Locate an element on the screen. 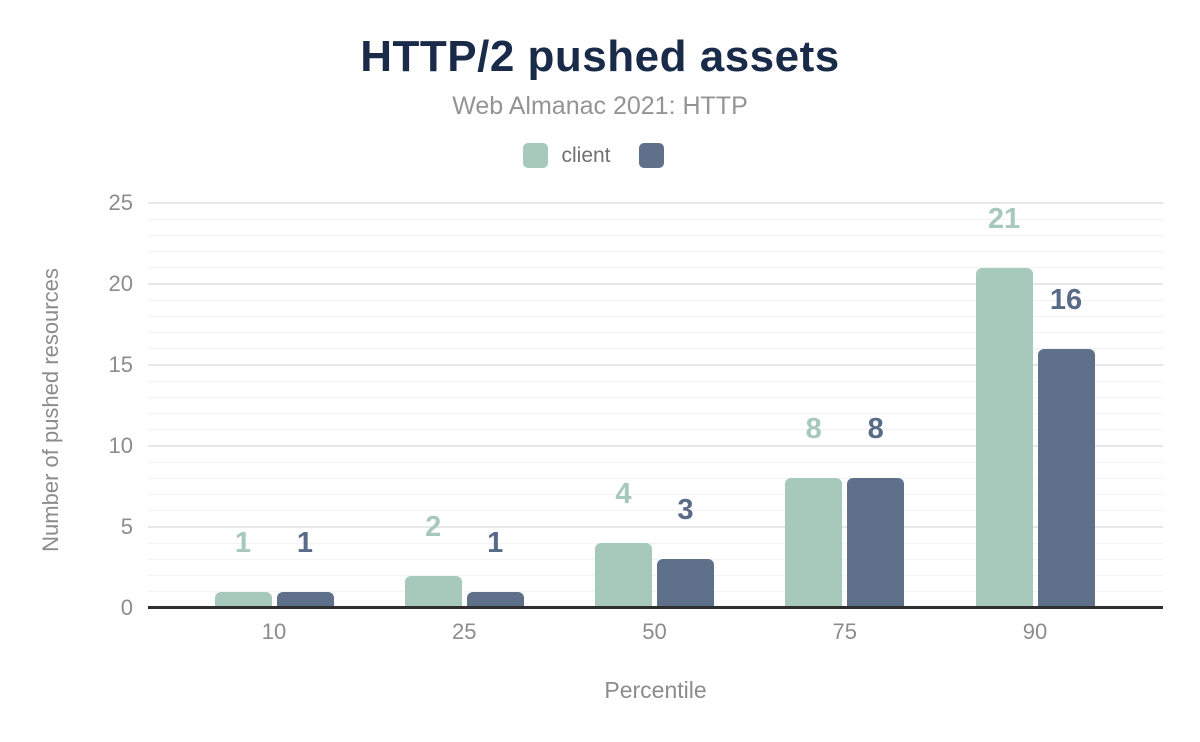  chart-legend: client is located at coordinates (600, 155).